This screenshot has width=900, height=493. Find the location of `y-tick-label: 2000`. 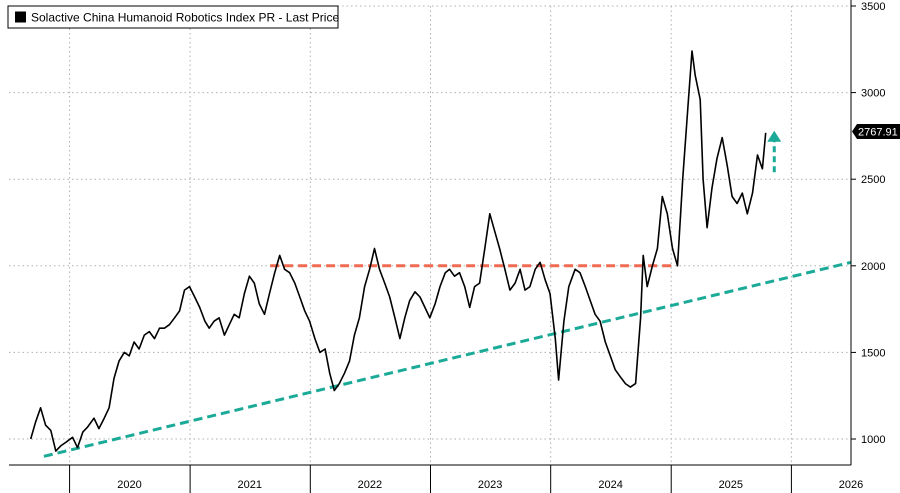

y-tick-label: 2000 is located at coordinates (873, 267).